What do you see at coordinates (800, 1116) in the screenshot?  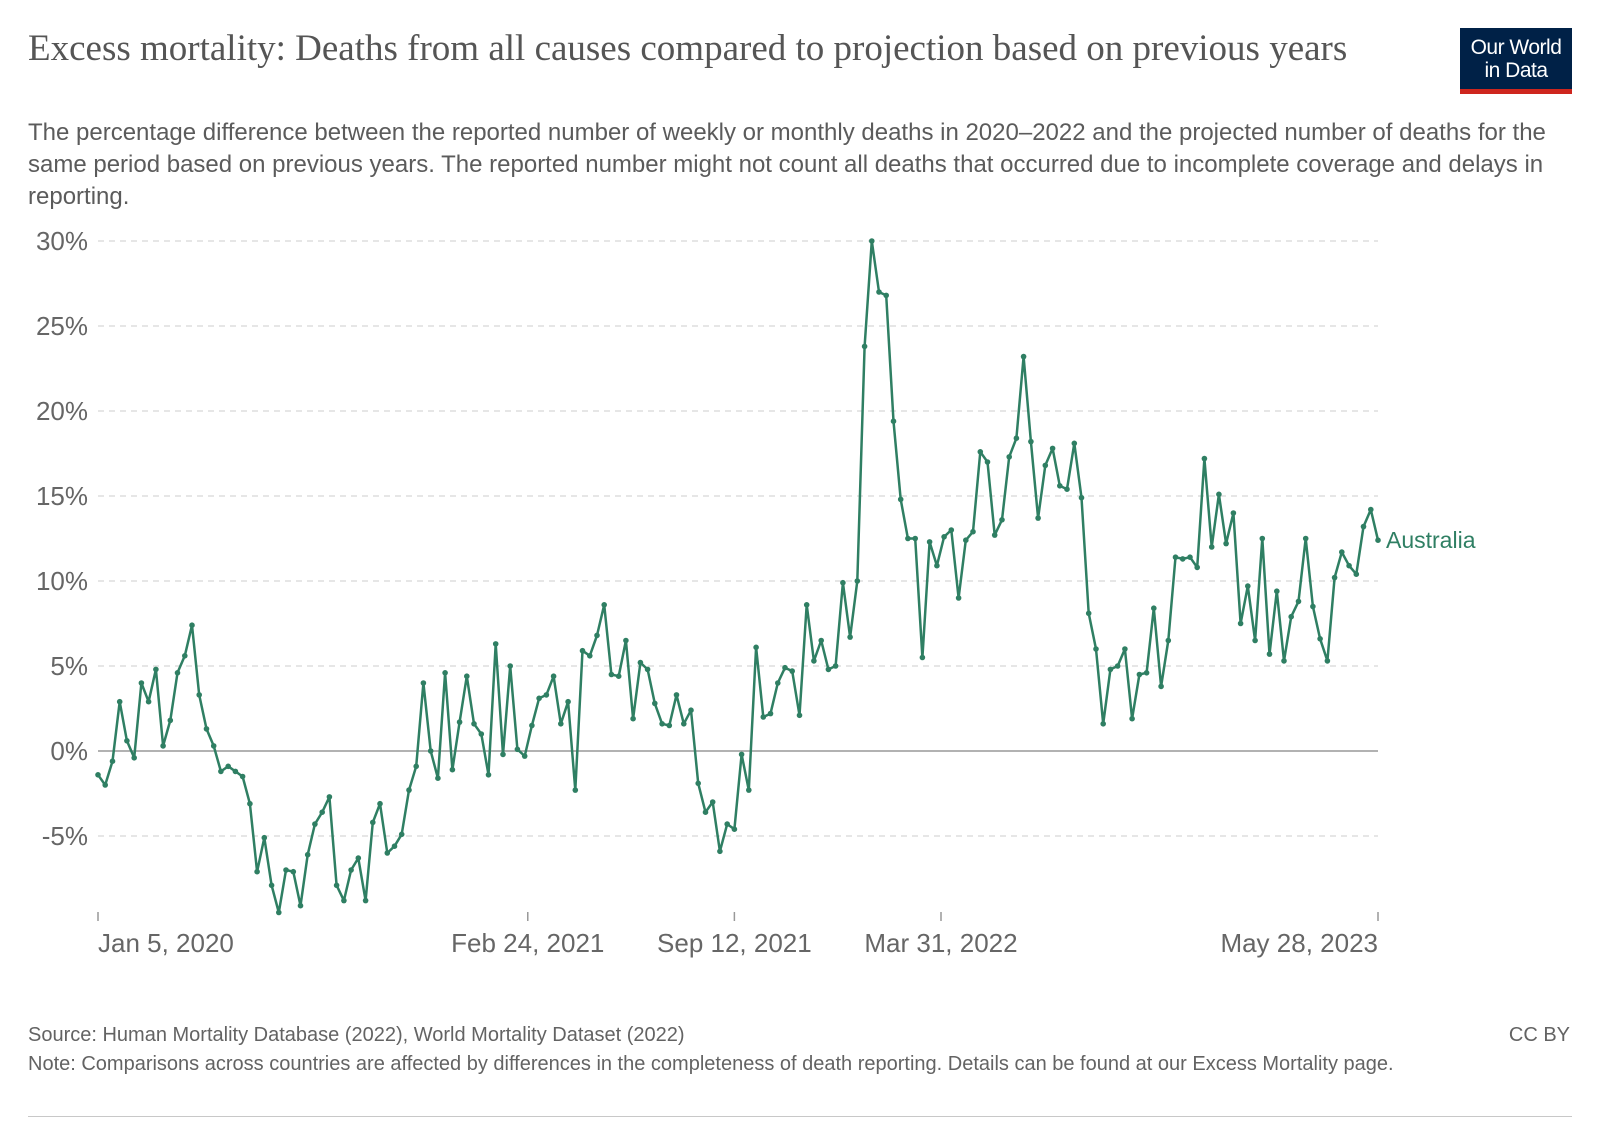 I see `bottom-divider` at bounding box center [800, 1116].